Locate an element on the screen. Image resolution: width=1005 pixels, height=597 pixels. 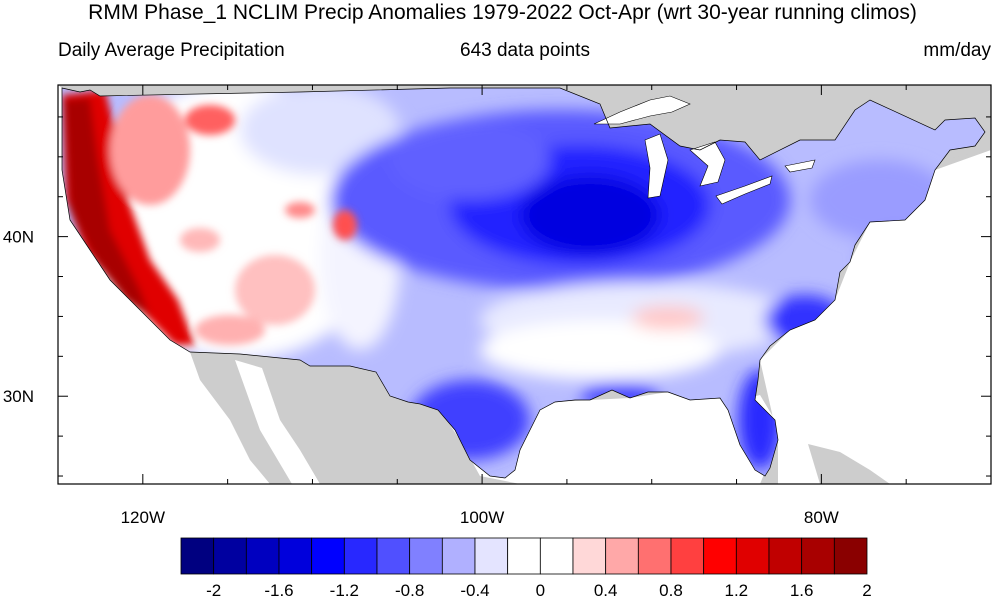
lat-label: 40N is located at coordinates (18, 237).